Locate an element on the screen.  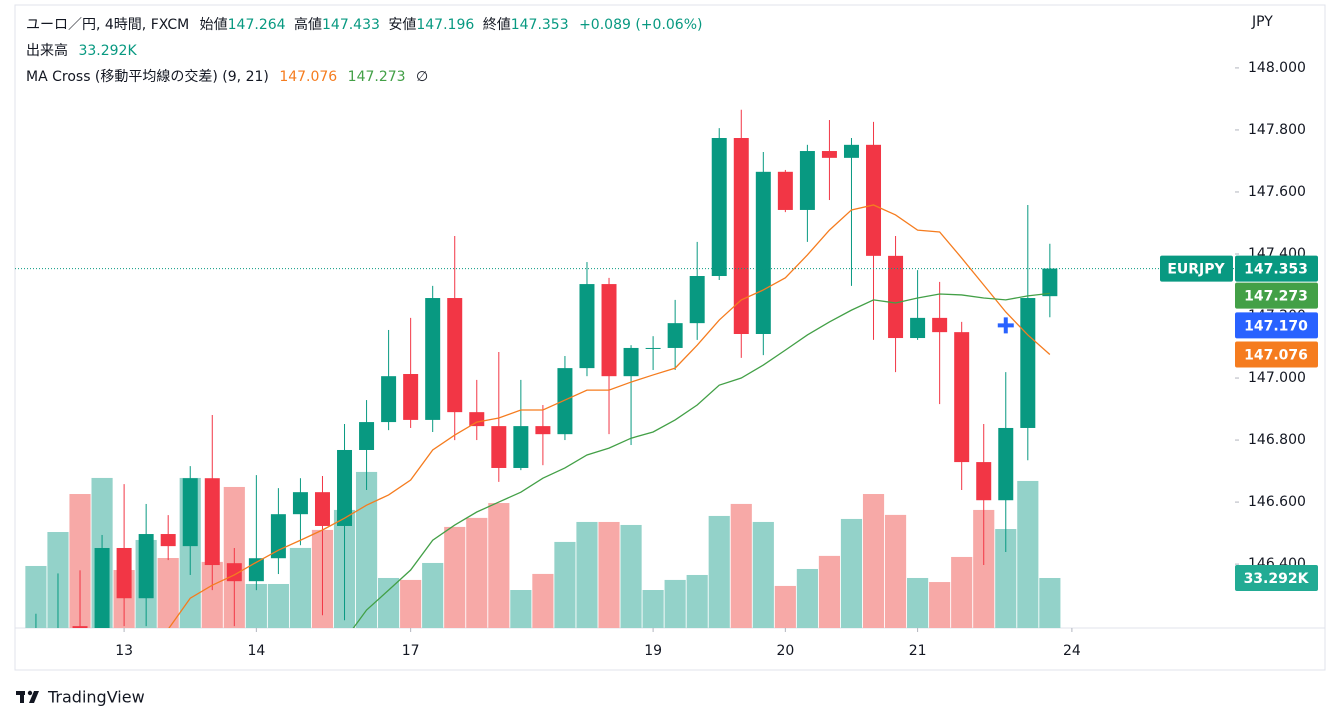
high-value: 147.433 is located at coordinates (351, 25).